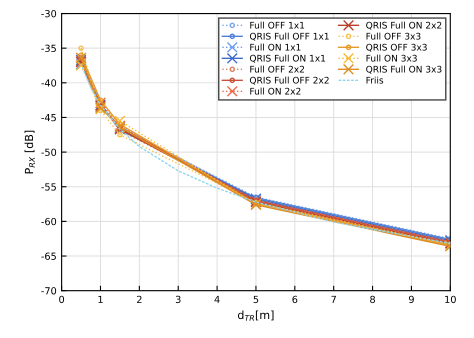 The image size is (474, 338). I want to click on x-tick-label: 4, so click(217, 299).